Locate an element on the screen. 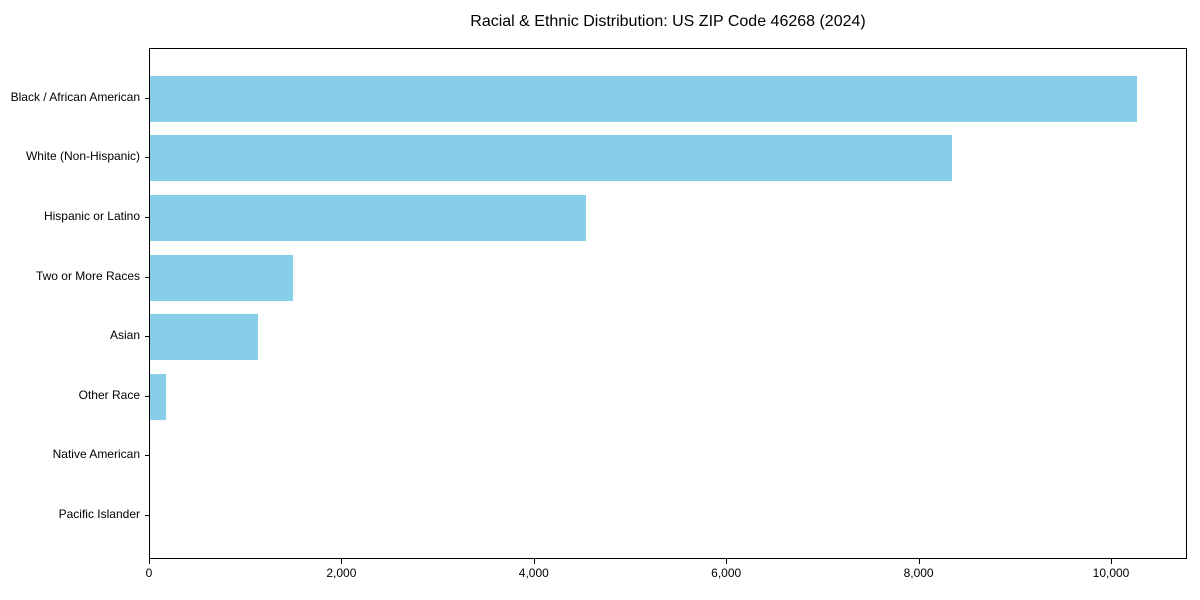 The width and height of the screenshot is (1200, 600). y-tick-label: Two or More Races is located at coordinates (87, 275).